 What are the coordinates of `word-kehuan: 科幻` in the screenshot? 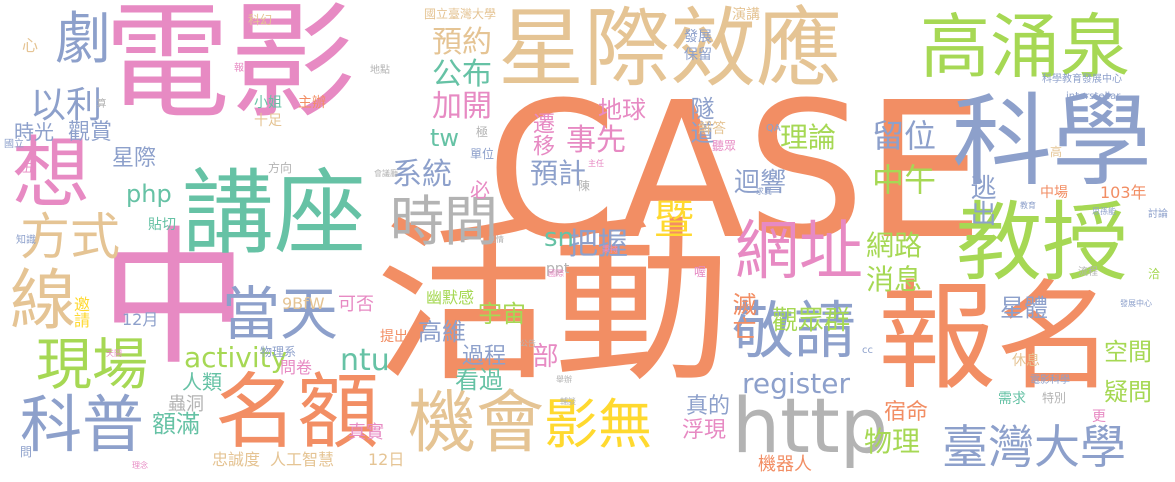 It's located at (260, 20).